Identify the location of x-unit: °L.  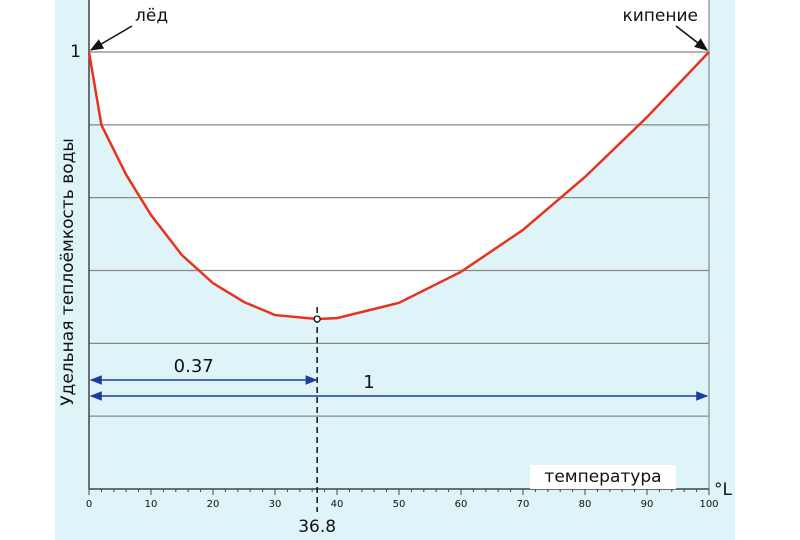
(723, 490).